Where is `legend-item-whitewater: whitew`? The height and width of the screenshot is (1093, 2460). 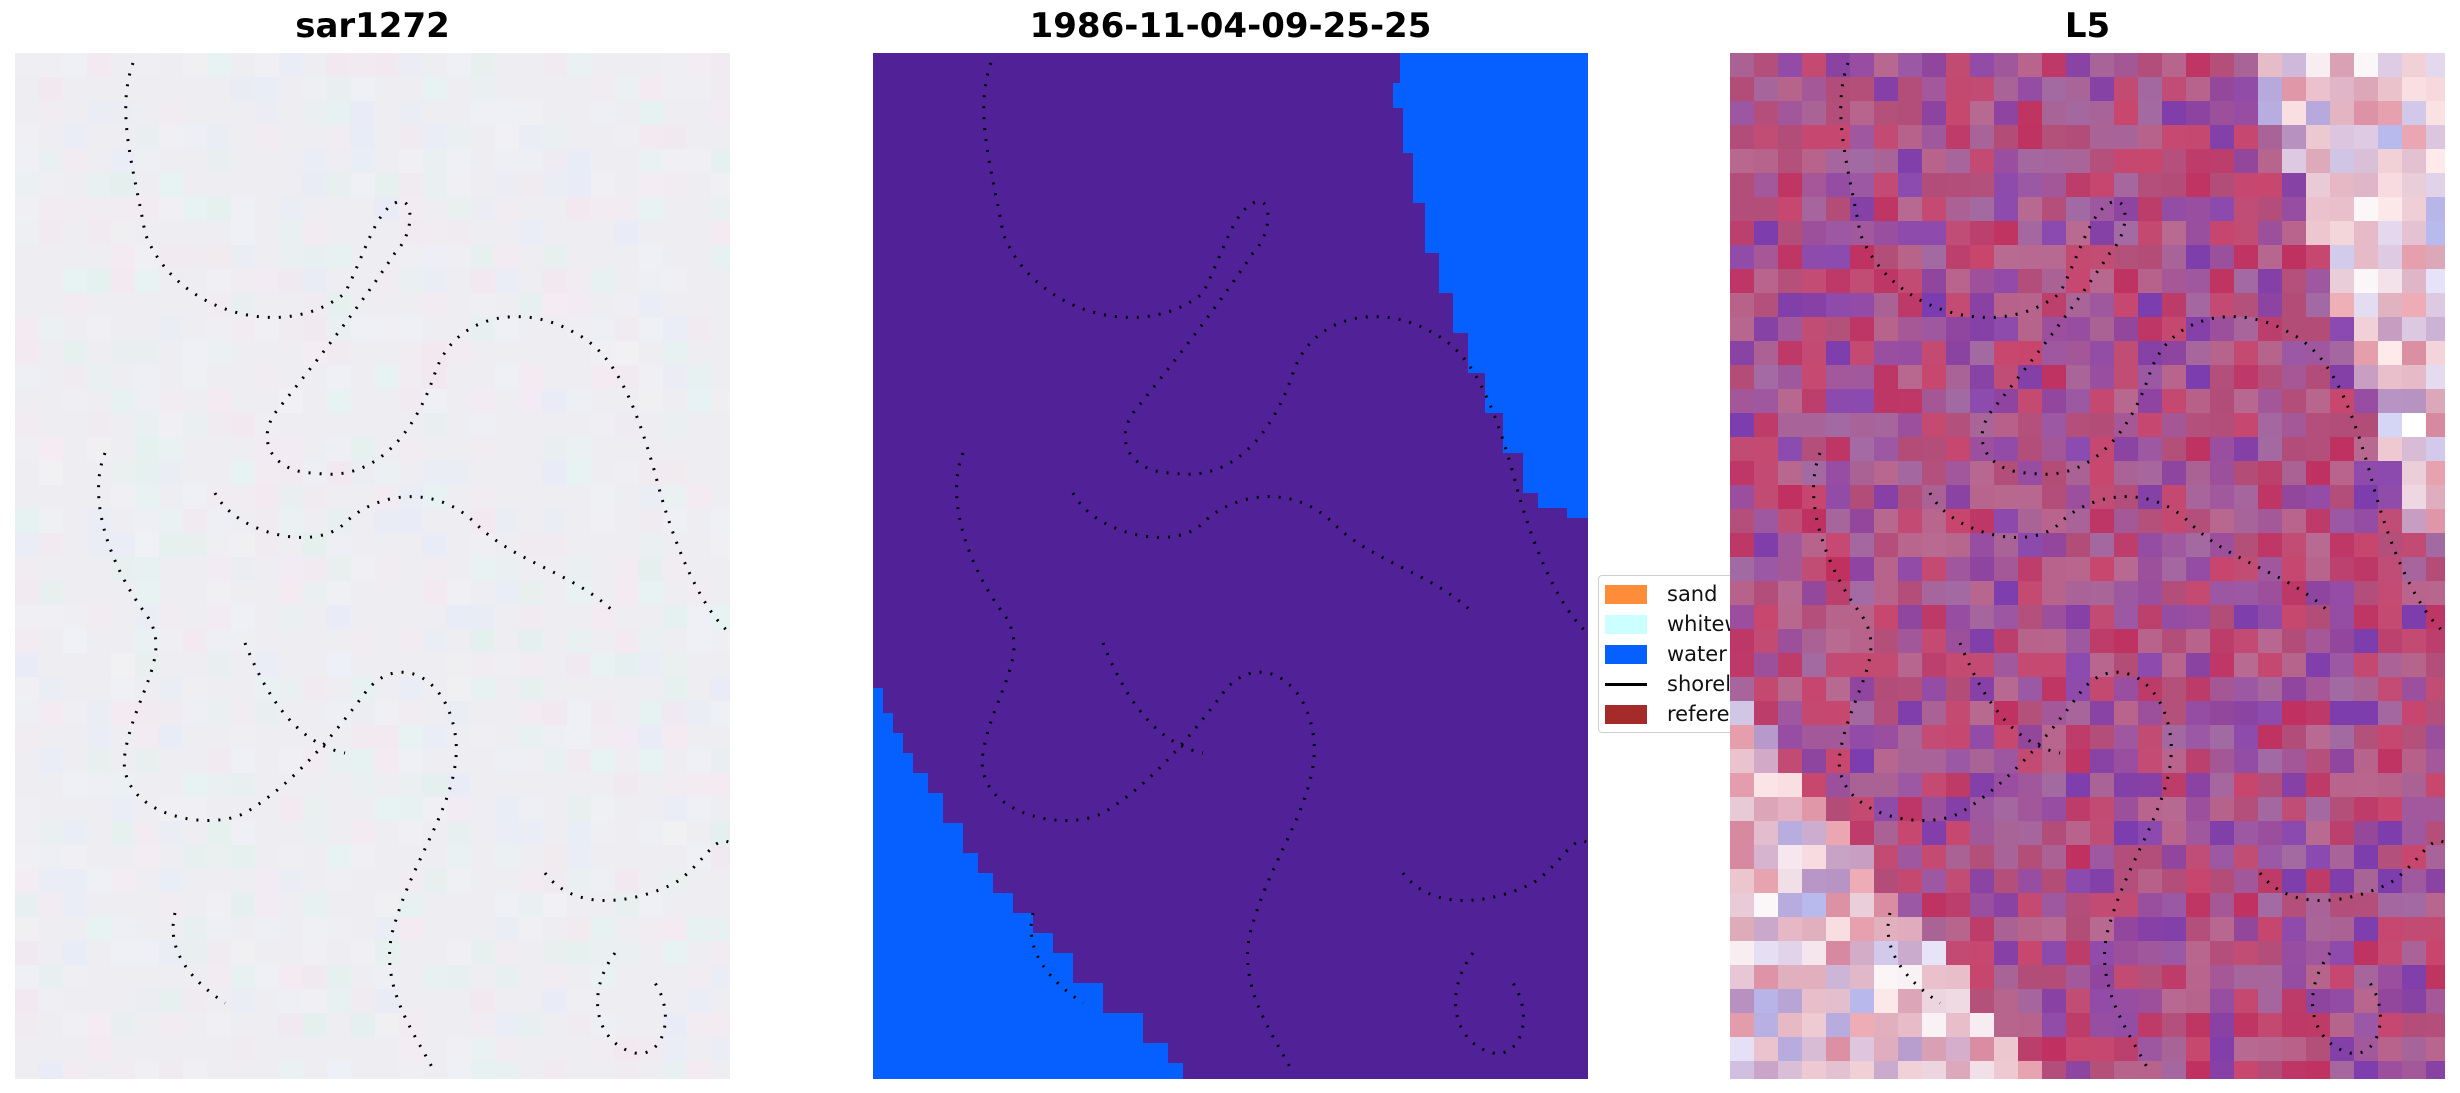 legend-item-whitewater: whitew is located at coordinates (1671, 624).